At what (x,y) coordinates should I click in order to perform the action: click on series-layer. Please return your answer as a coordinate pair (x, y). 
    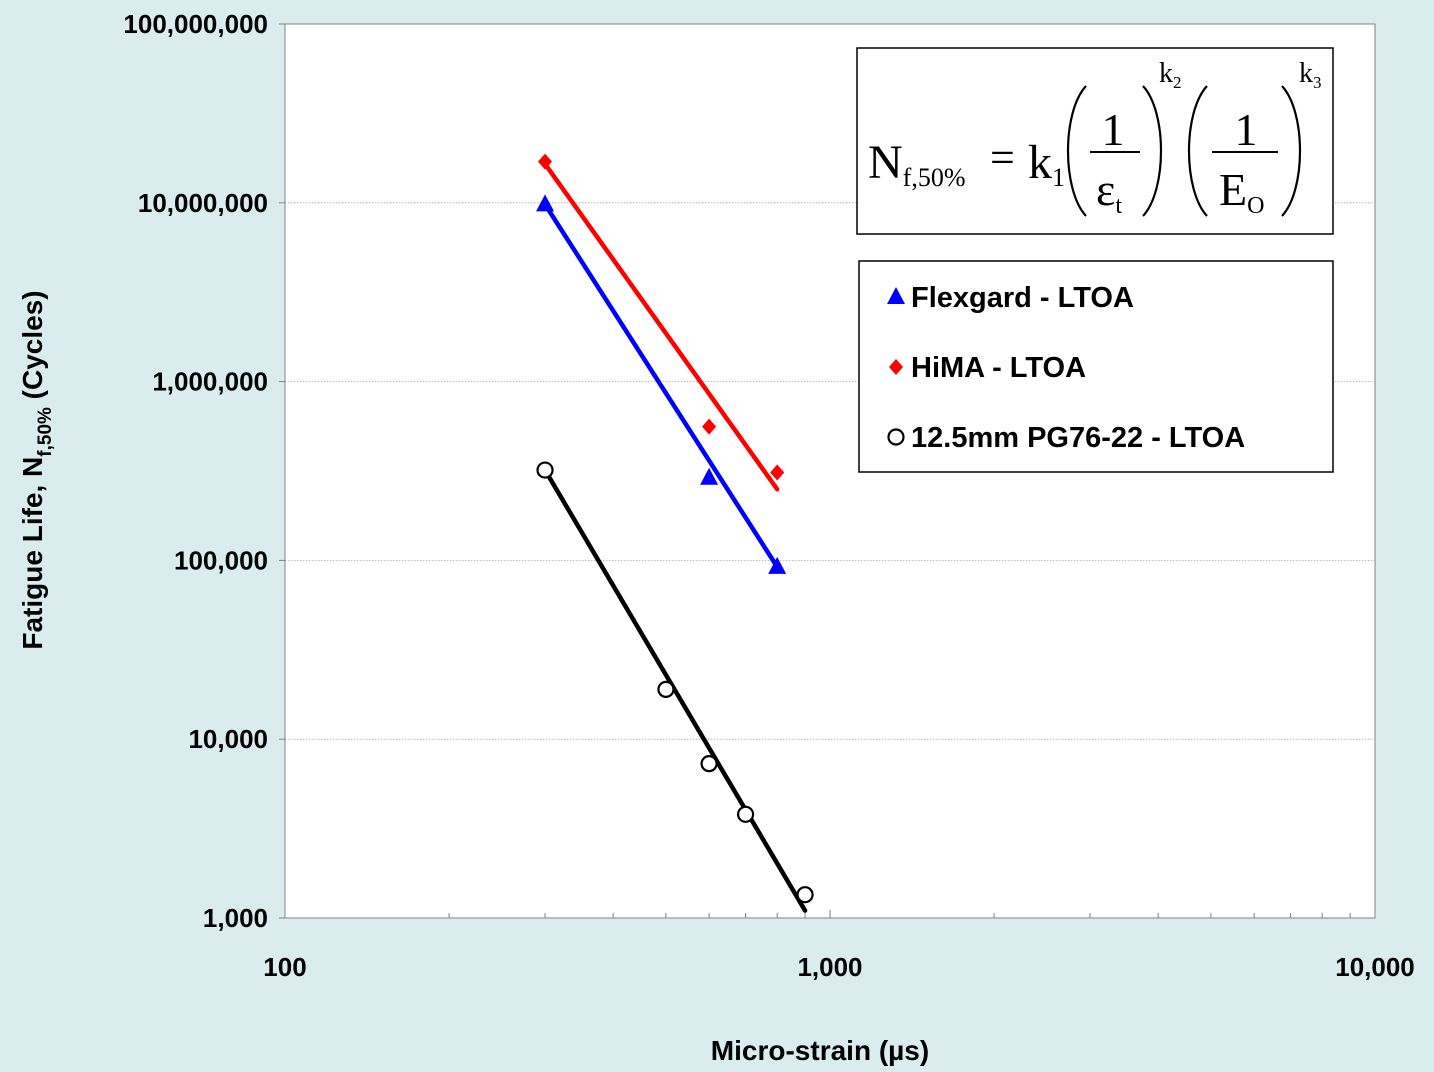
    Looking at the image, I should click on (675, 533).